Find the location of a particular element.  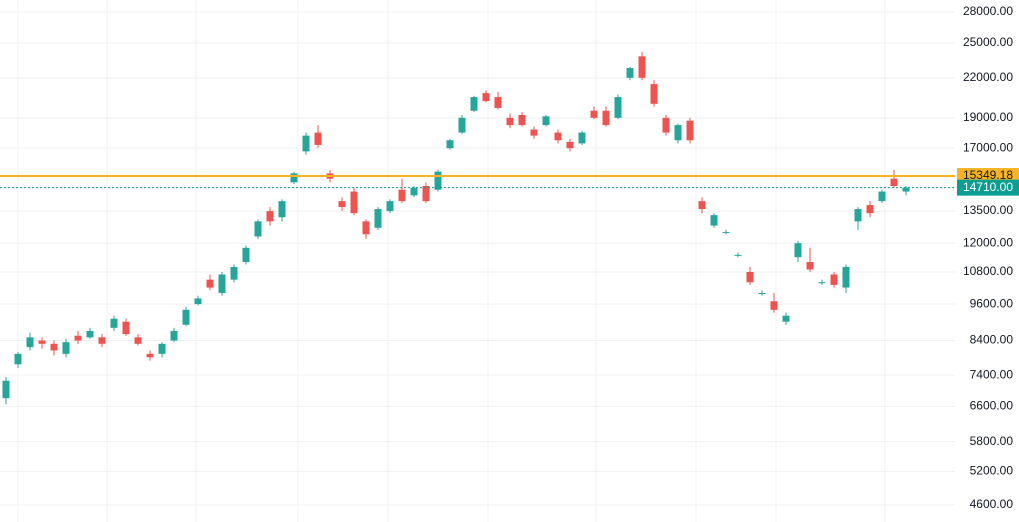

y-tick-label: 19000.00 is located at coordinates (988, 117).